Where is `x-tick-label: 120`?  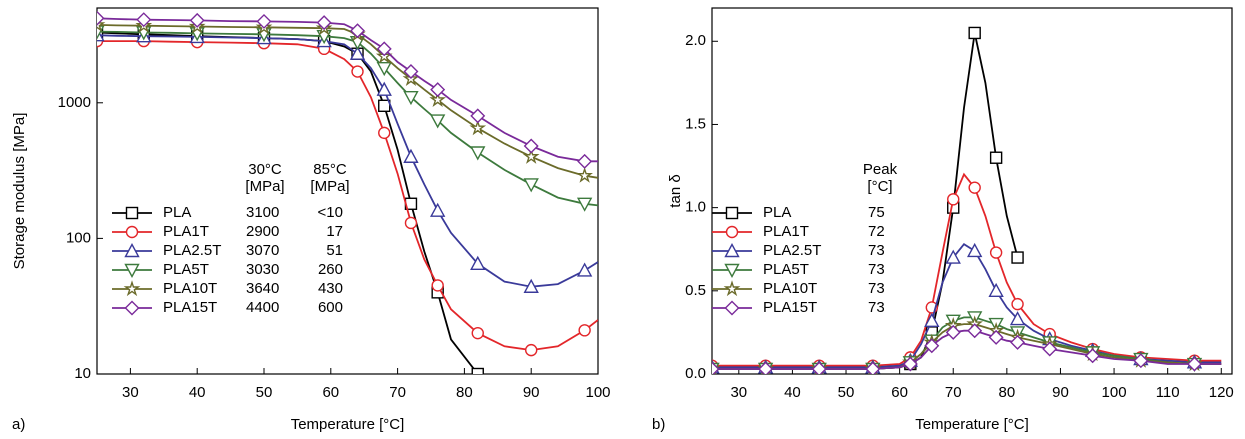 x-tick-label: 120 is located at coordinates (1221, 392).